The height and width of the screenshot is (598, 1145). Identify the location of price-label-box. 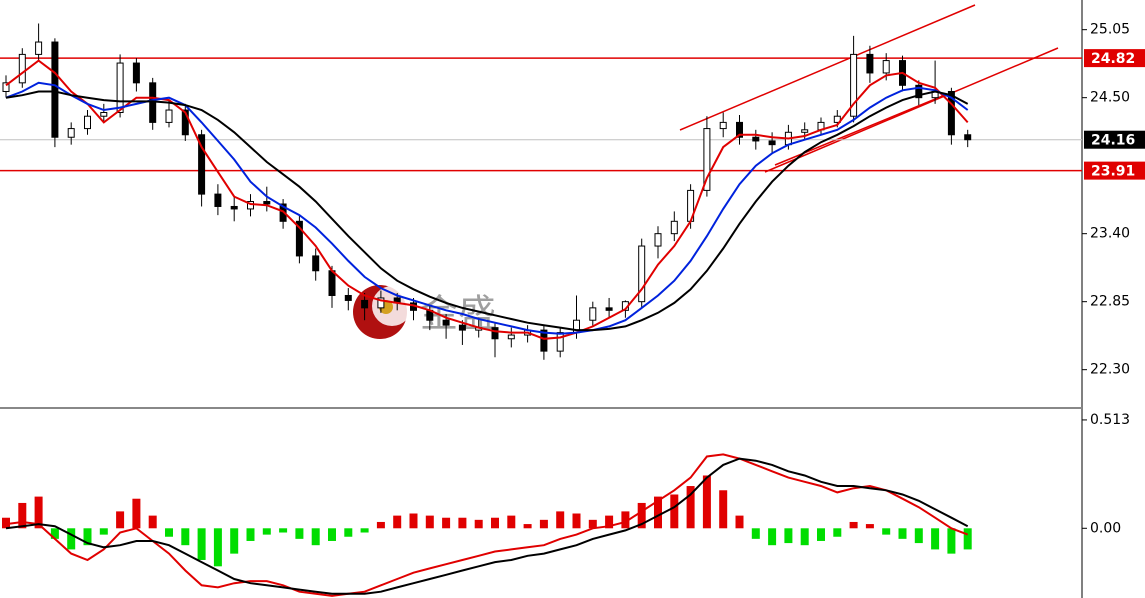
(1114, 58).